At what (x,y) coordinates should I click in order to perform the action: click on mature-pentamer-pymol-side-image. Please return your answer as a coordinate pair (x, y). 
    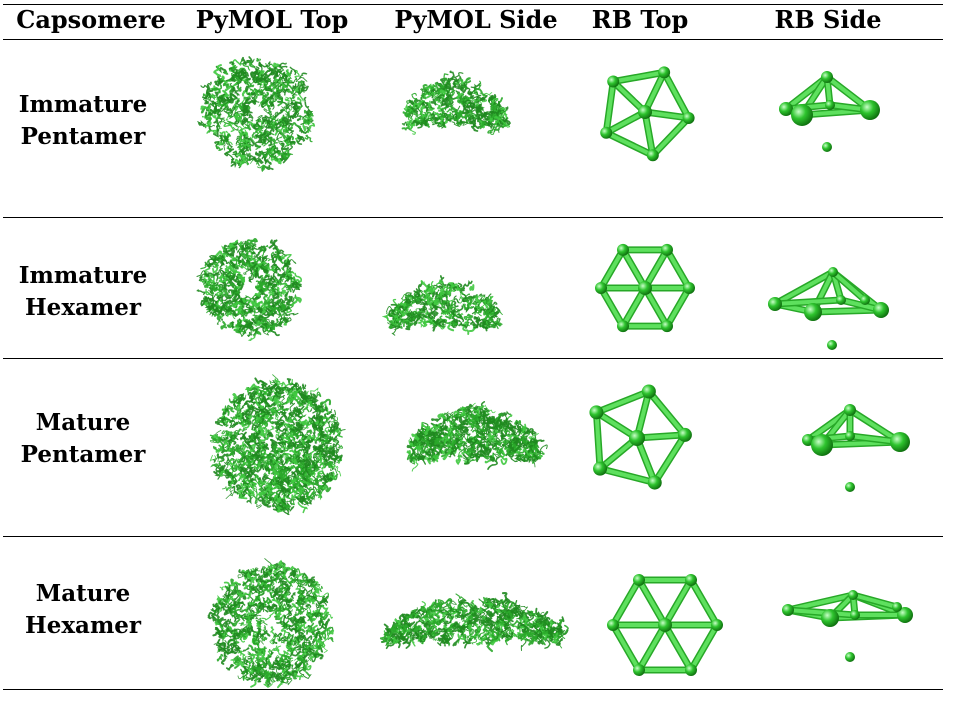
    Looking at the image, I should click on (477, 436).